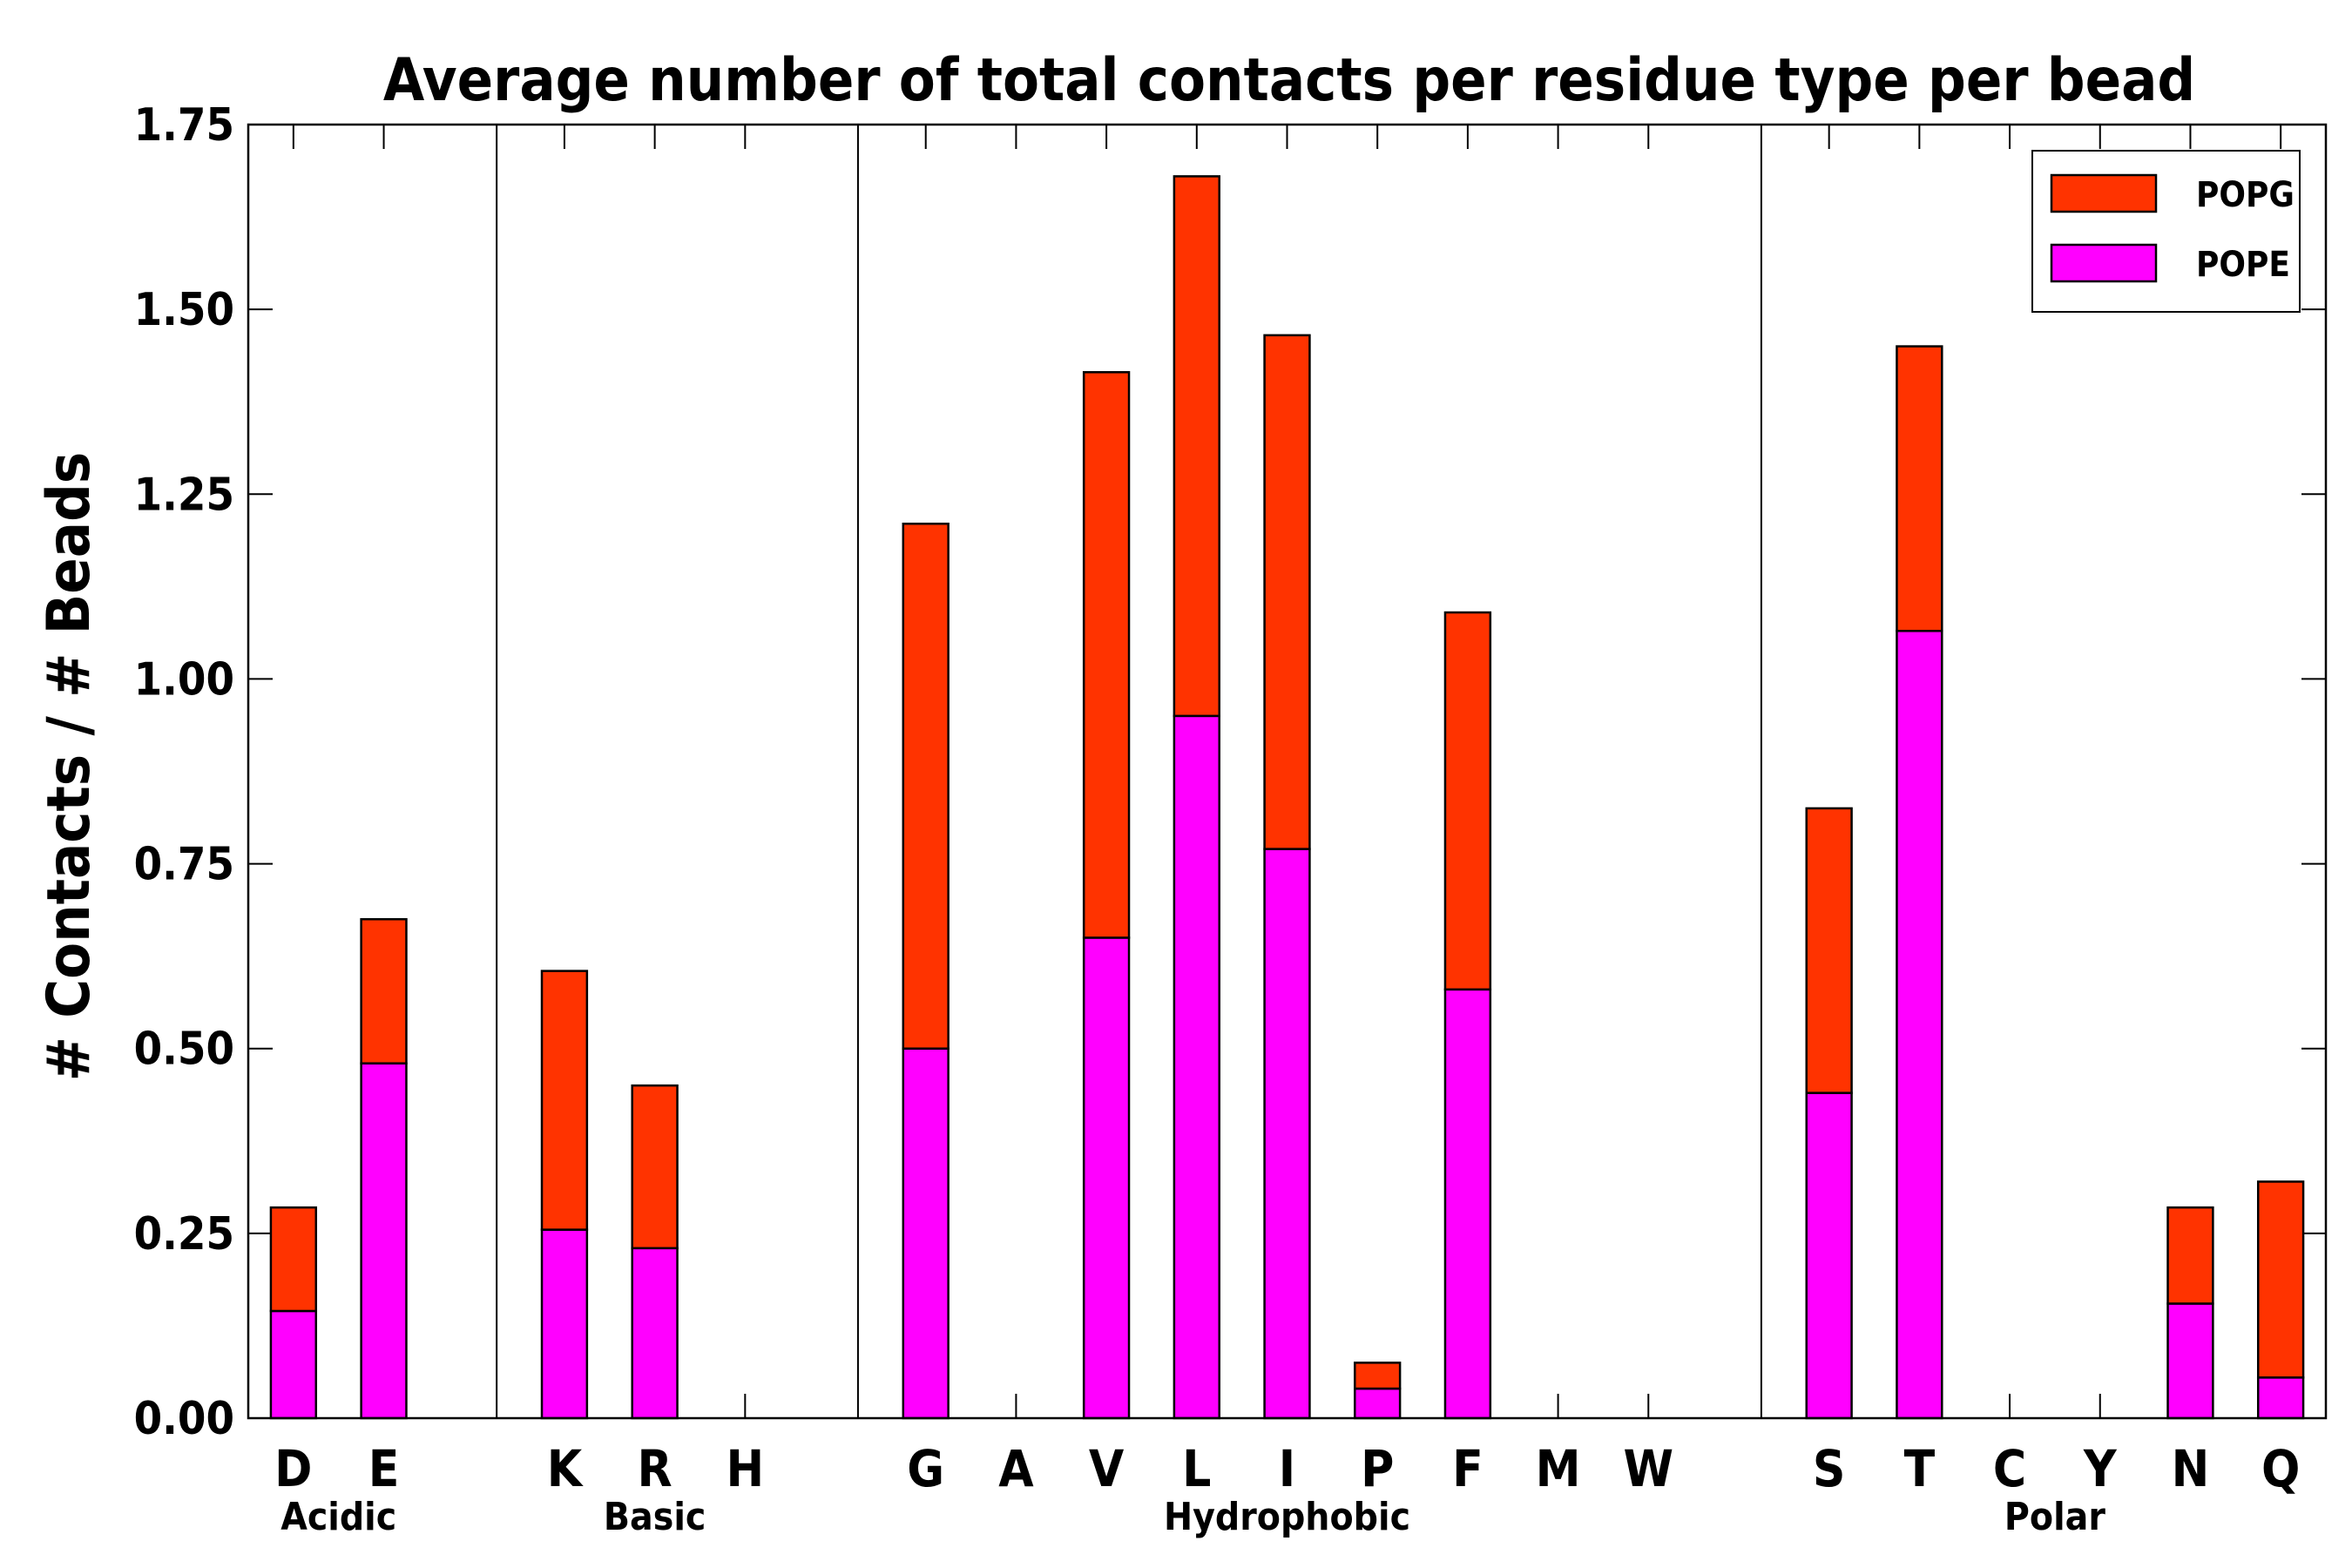  I want to click on bar-pope-L, so click(1196, 1067).